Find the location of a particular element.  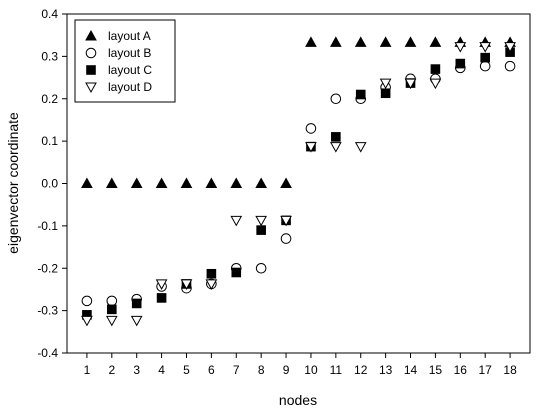

y-tick-label: 0.3 is located at coordinates (49, 56).